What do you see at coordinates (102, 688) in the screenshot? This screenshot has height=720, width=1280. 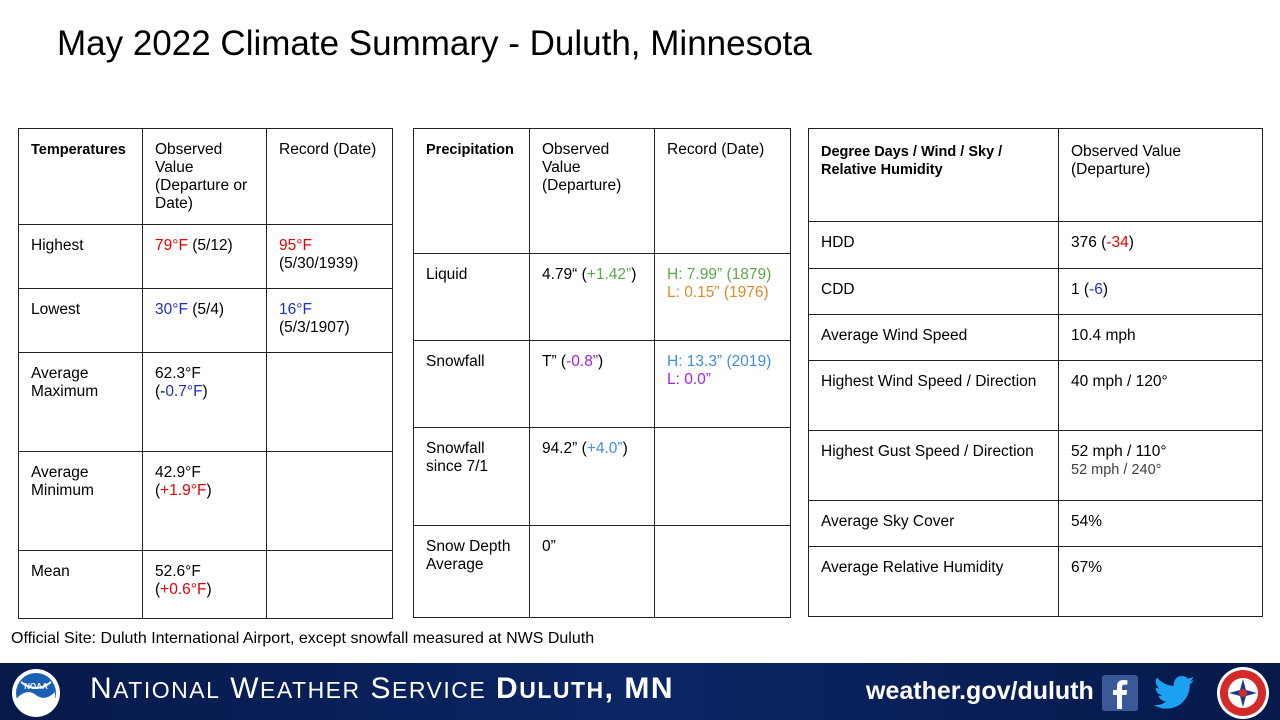 I see `nws-letter: N` at bounding box center [102, 688].